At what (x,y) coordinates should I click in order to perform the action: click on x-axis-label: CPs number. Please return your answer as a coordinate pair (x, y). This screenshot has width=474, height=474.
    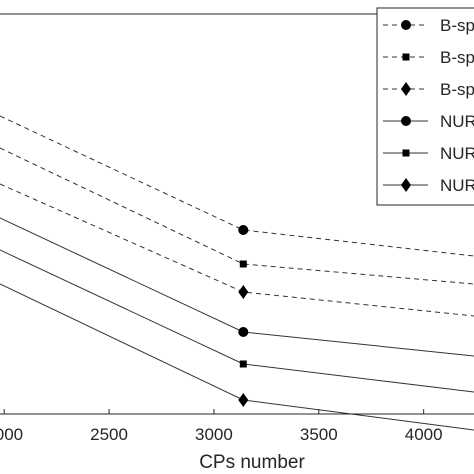
    Looking at the image, I should click on (252, 462).